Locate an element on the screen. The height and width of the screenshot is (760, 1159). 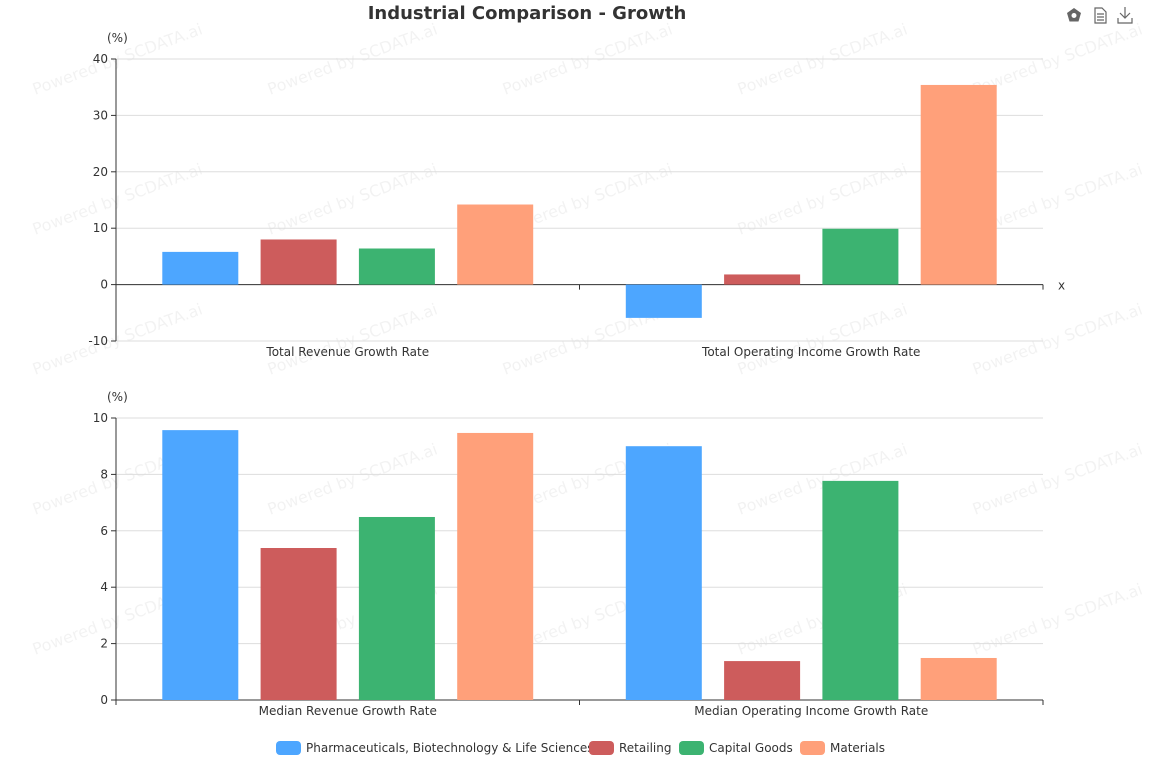
x-category-label: Total Operating Income Growth Rate is located at coordinates (810, 352).